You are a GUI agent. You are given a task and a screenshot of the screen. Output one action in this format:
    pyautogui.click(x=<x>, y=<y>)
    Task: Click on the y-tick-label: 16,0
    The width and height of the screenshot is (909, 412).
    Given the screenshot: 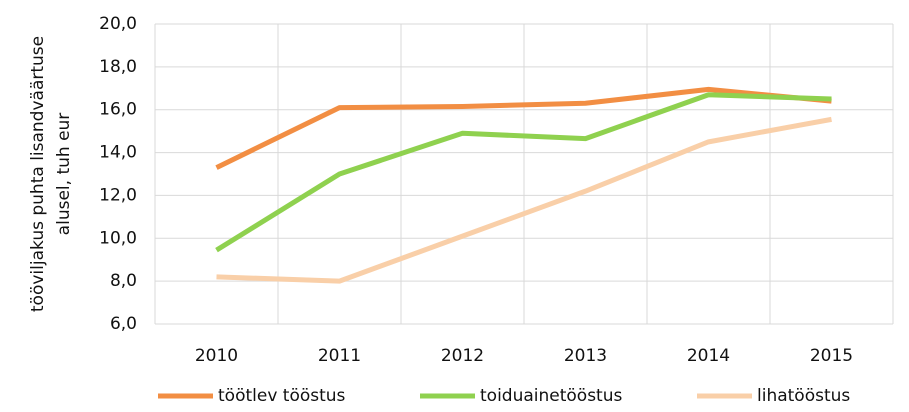 What is the action you would take?
    pyautogui.click(x=118, y=110)
    